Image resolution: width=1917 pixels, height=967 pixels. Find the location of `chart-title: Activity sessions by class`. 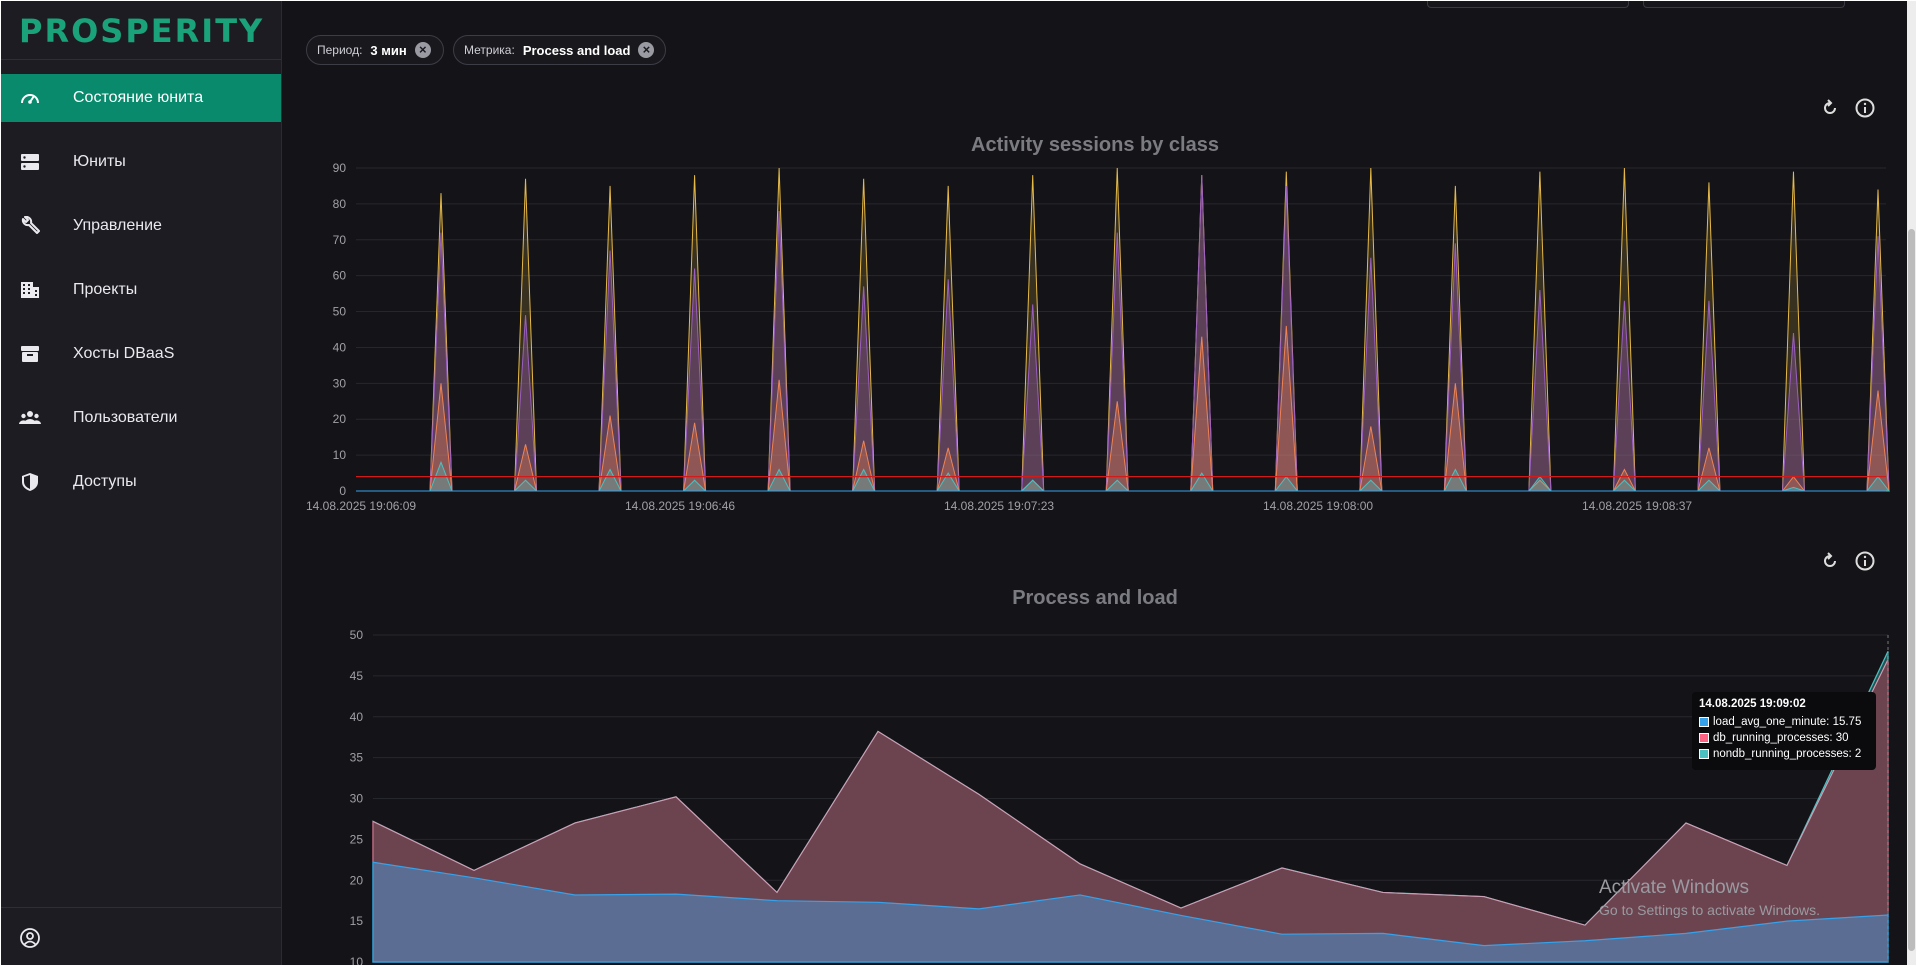

chart-title: Activity sessions by class is located at coordinates (1095, 145).